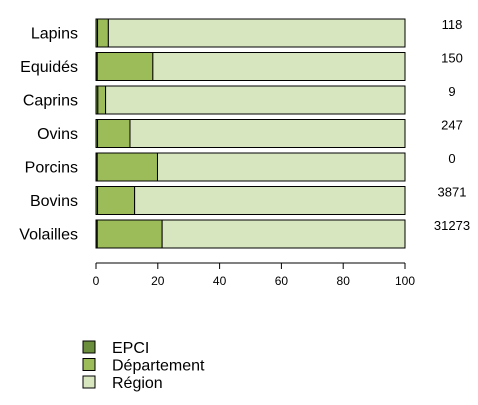 The width and height of the screenshot is (478, 405). What do you see at coordinates (96, 281) in the screenshot?
I see `x-tick-label: 0` at bounding box center [96, 281].